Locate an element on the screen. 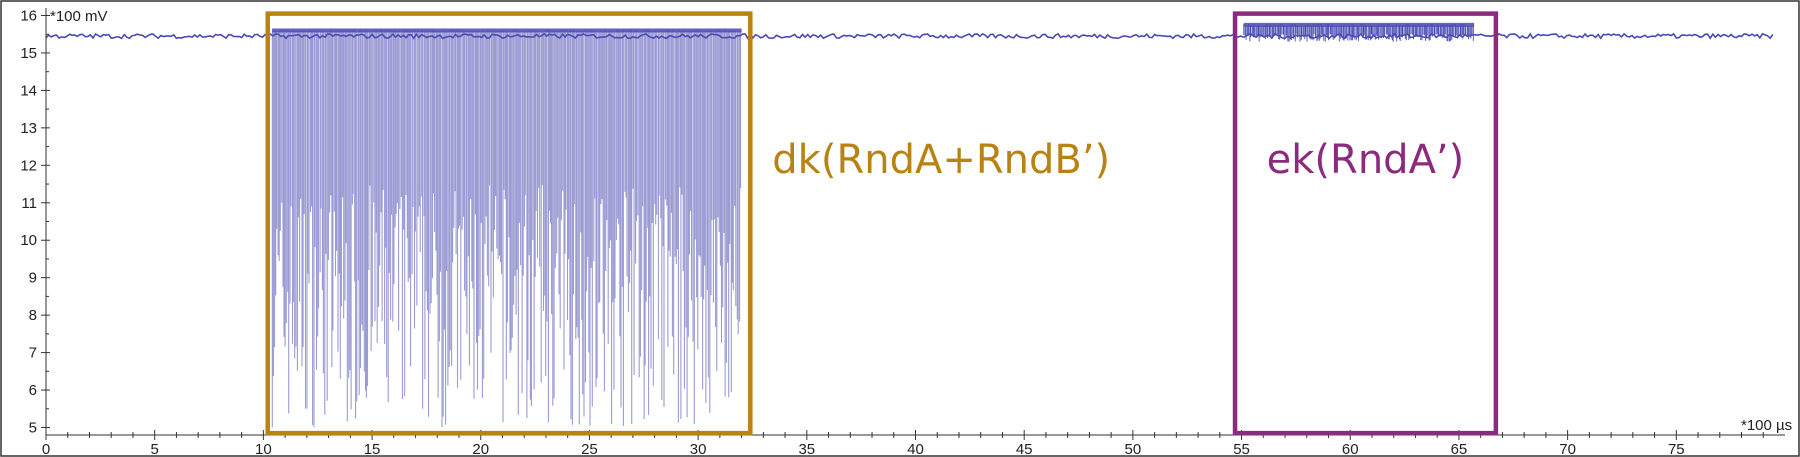  x-tick-label: 45 is located at coordinates (1024, 449).